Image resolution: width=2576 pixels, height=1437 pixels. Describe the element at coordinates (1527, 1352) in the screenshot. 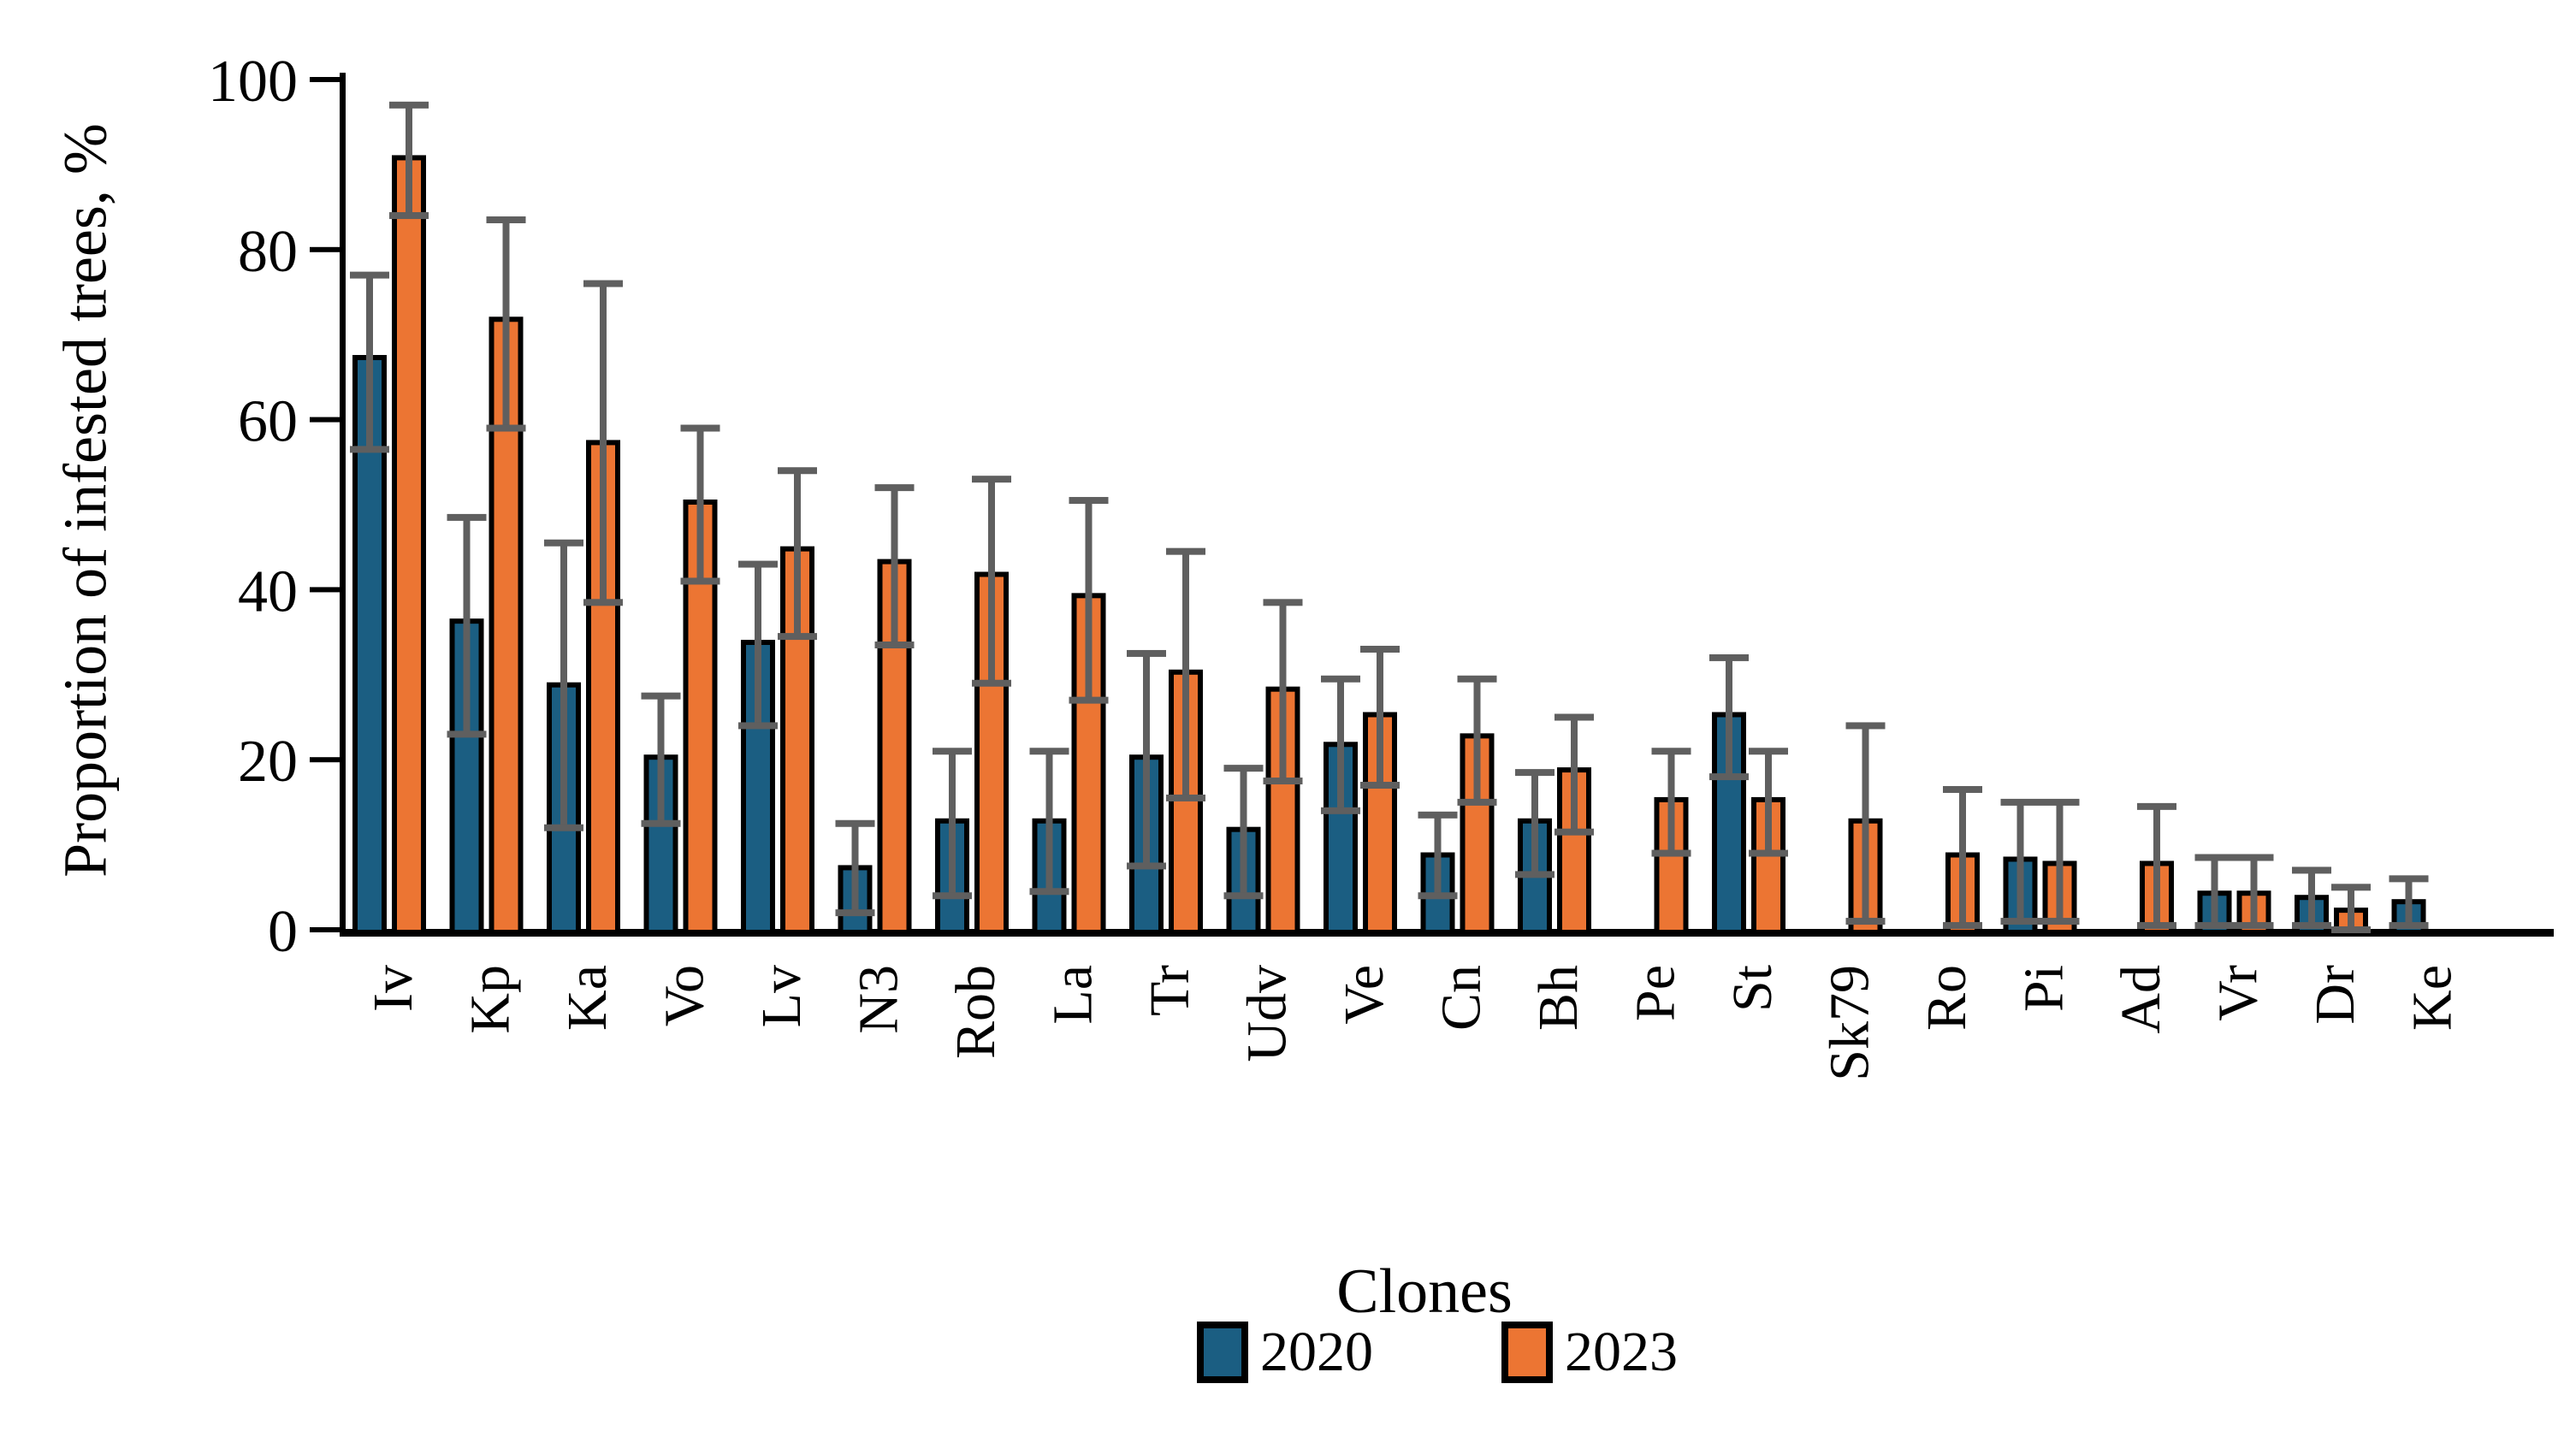

I see `legend-swatch-2023` at that location.